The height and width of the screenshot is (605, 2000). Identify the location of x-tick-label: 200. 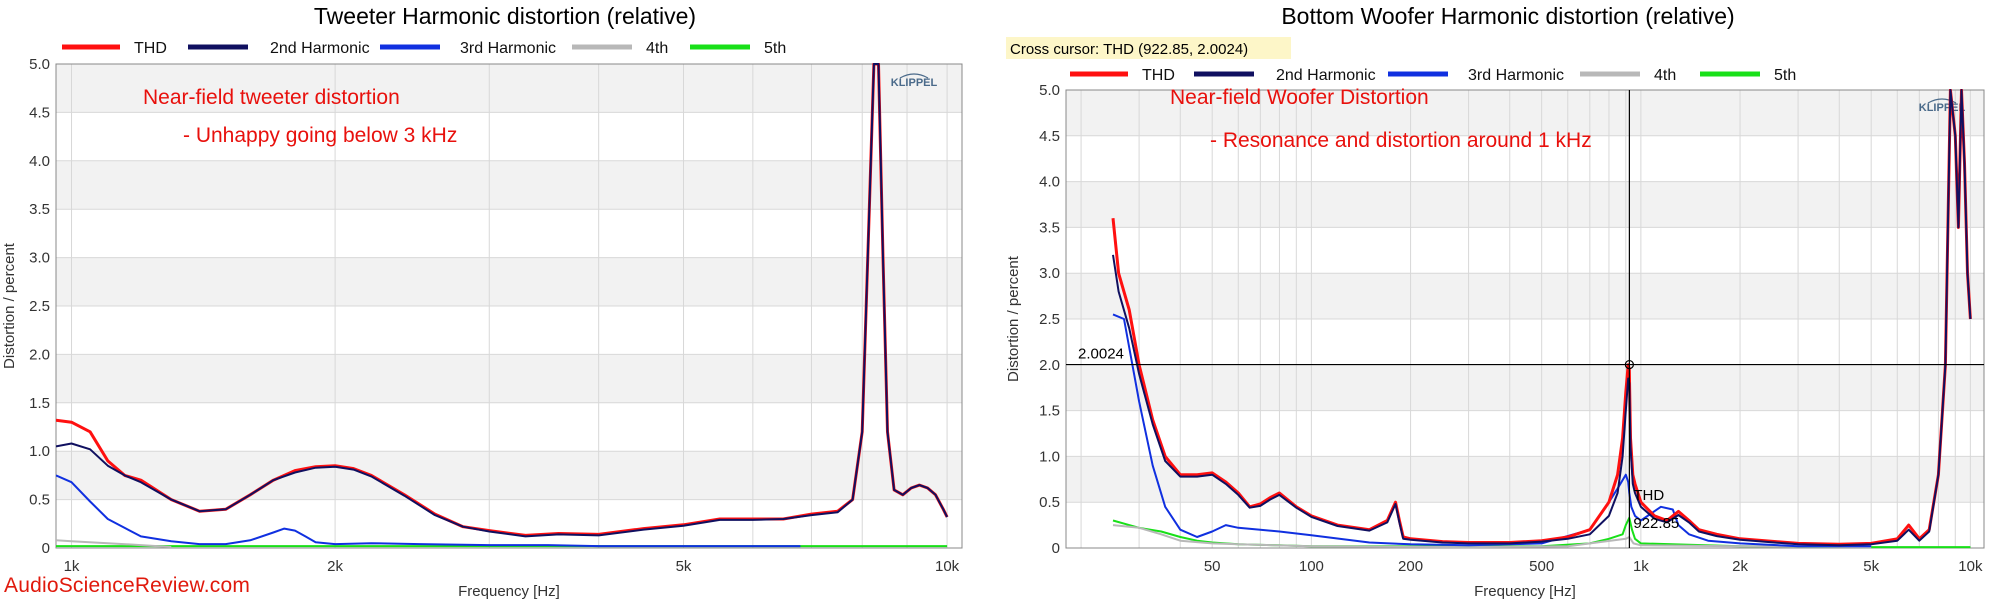
(1410, 566).